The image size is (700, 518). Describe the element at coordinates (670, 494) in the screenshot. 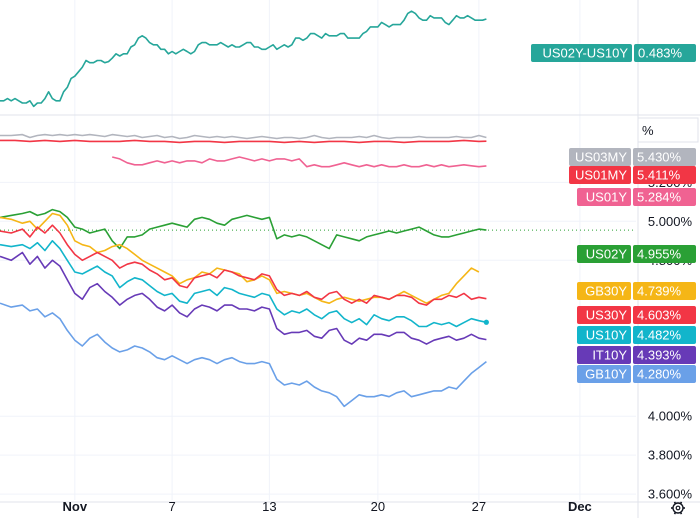

I see `y-tick-label-3-600: 3.600%` at that location.